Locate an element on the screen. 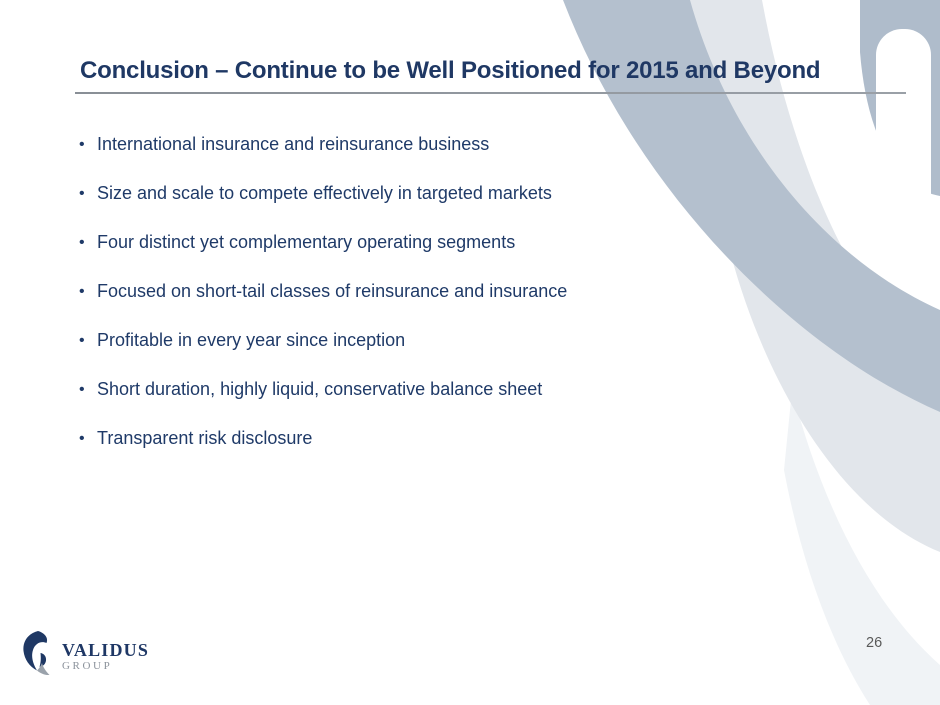 The width and height of the screenshot is (940, 705). logo-name: VALIDUS is located at coordinates (106, 650).